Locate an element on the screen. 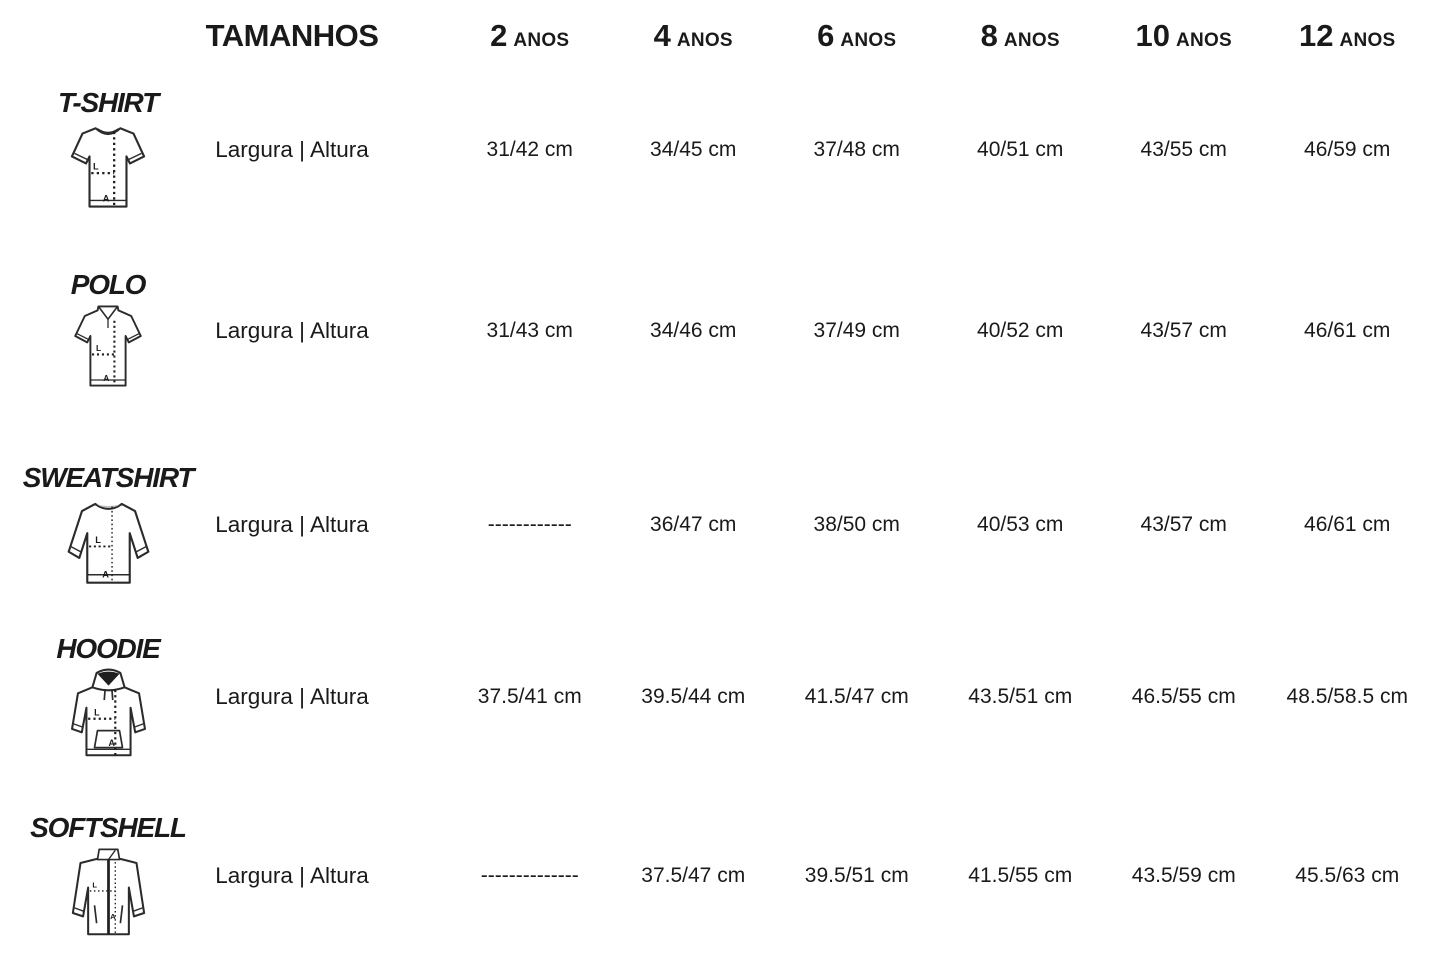 The height and width of the screenshot is (972, 1445). size-value: 36/47 cm is located at coordinates (693, 524).